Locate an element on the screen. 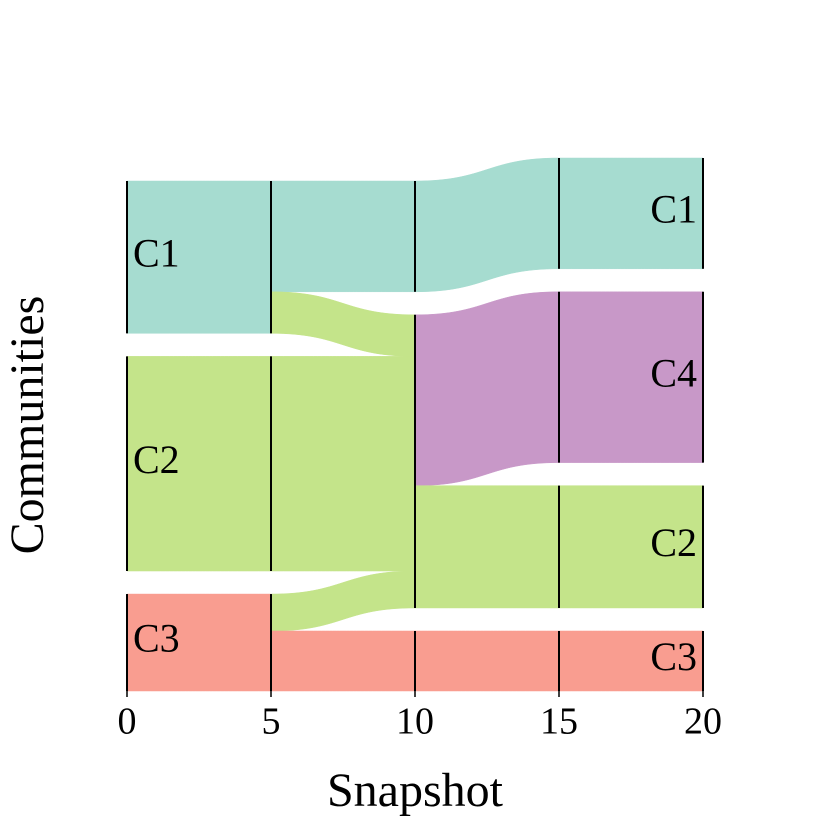 The image size is (831, 831). y-axis-label: Communities is located at coordinates (27, 425).